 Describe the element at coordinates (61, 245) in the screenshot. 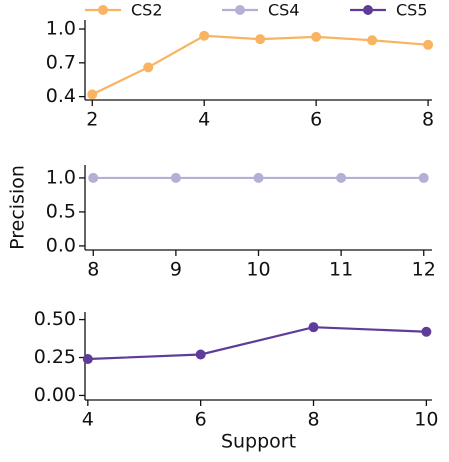

I see `y-tick-label: 0.0` at that location.